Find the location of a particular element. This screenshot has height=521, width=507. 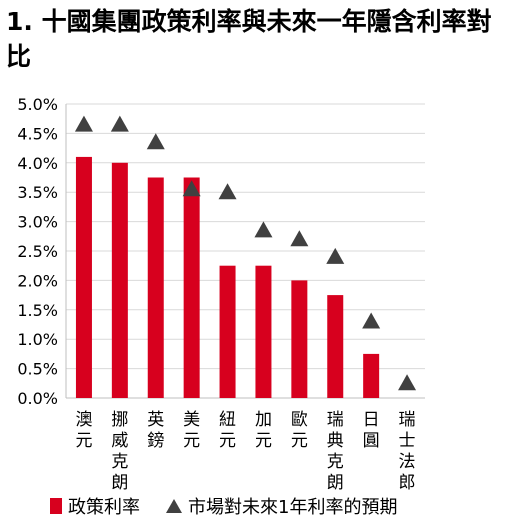

y-tick-label: 4.0% is located at coordinates (37, 163).